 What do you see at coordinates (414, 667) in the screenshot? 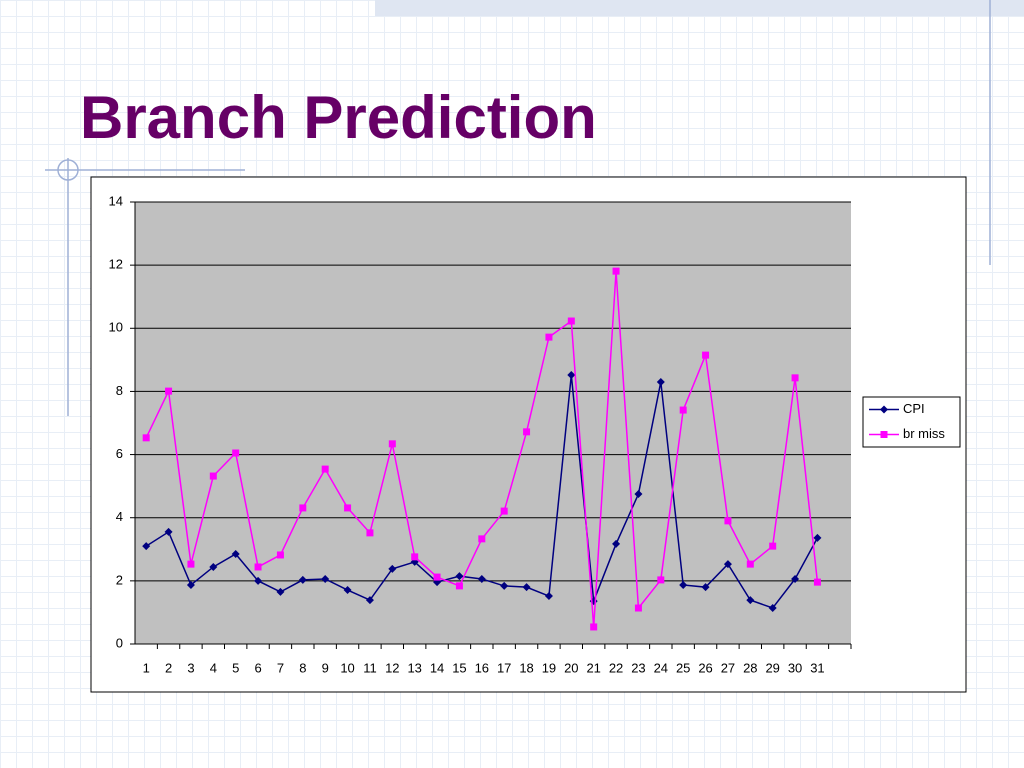
I see `x-tick-label: 13` at bounding box center [414, 667].